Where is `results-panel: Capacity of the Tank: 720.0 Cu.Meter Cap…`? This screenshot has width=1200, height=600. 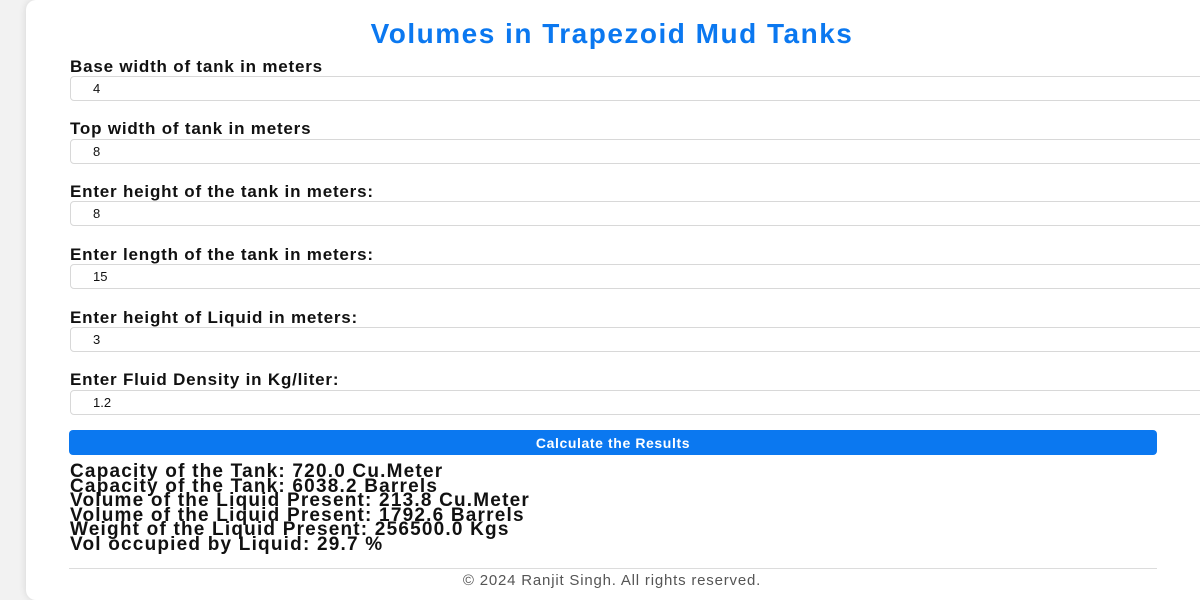 results-panel: Capacity of the Tank: 720.0 Cu.Meter Cap… is located at coordinates (620, 508).